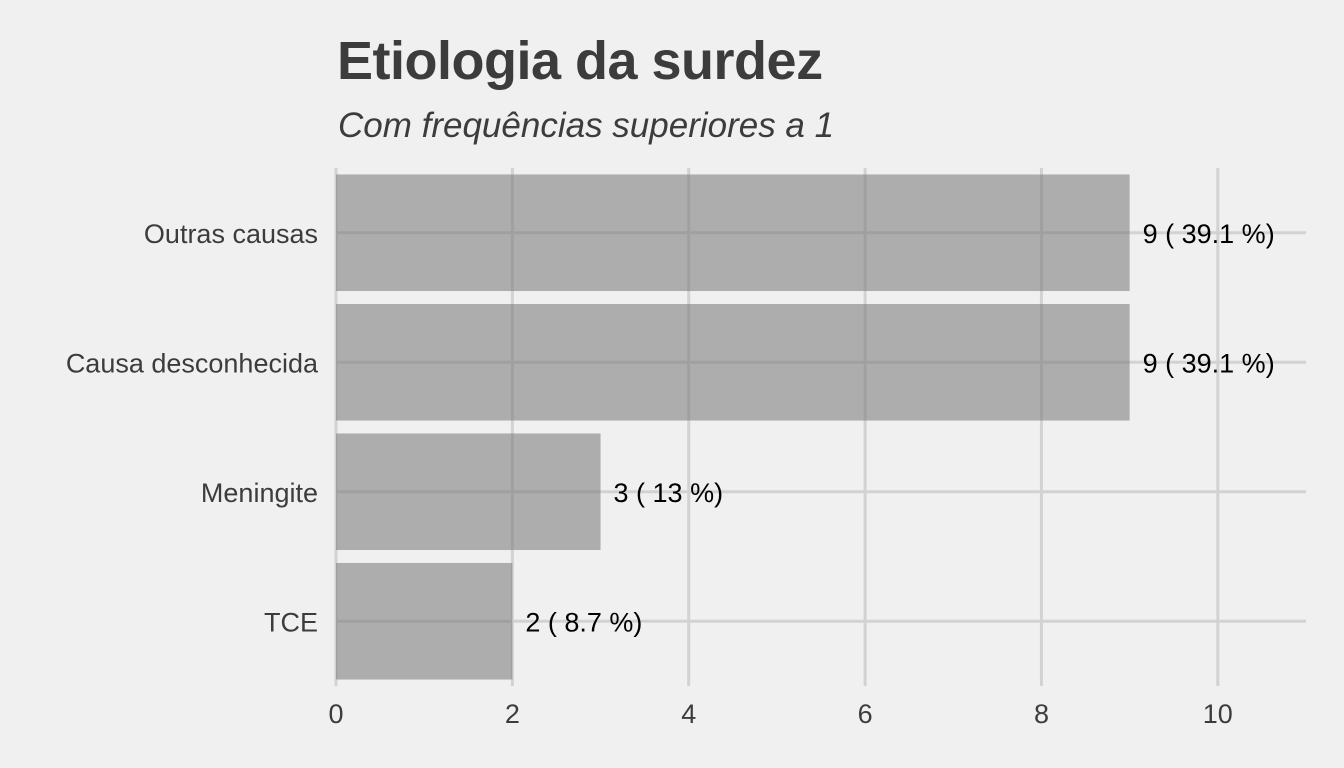  Describe the element at coordinates (192, 363) in the screenshot. I see `category-label: Causa desconhecida` at that location.